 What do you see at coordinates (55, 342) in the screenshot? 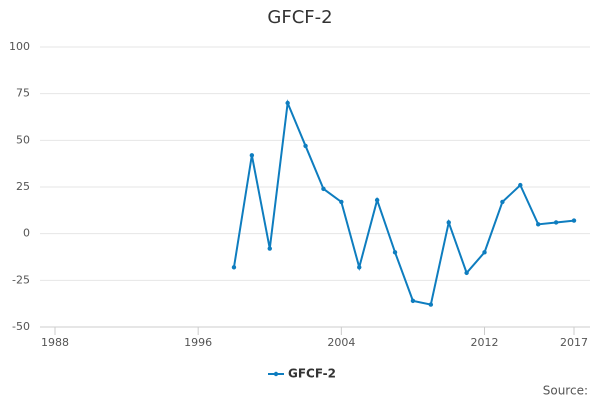
I see `x-tick-label: 1988` at bounding box center [55, 342].